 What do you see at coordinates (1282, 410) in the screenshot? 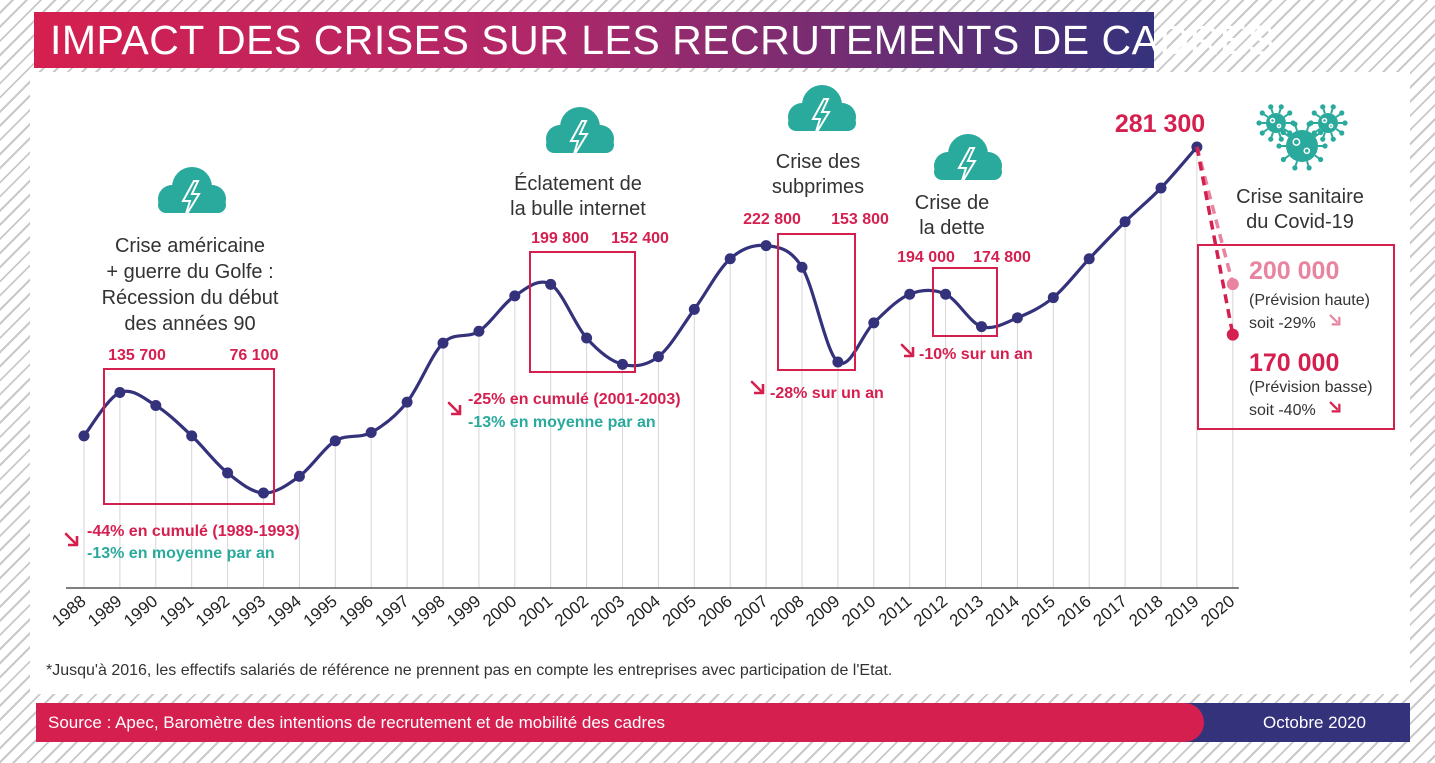
I see `forecast-low-change: soit -40%` at bounding box center [1282, 410].